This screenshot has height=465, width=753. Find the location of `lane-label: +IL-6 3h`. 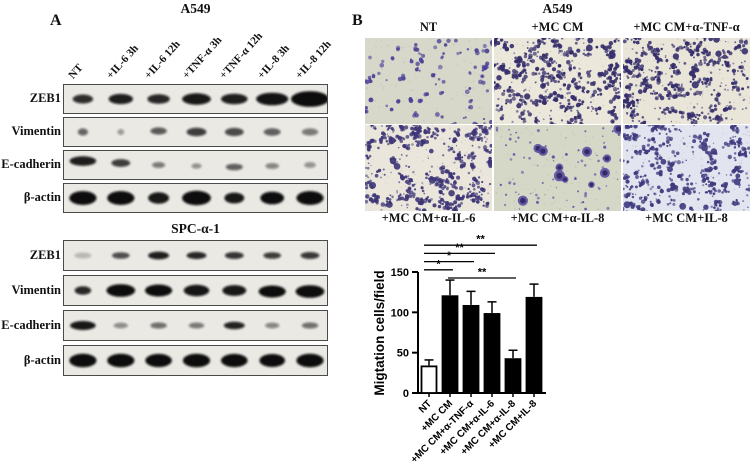

lane-label: +IL-6 3h is located at coordinates (122, 62).